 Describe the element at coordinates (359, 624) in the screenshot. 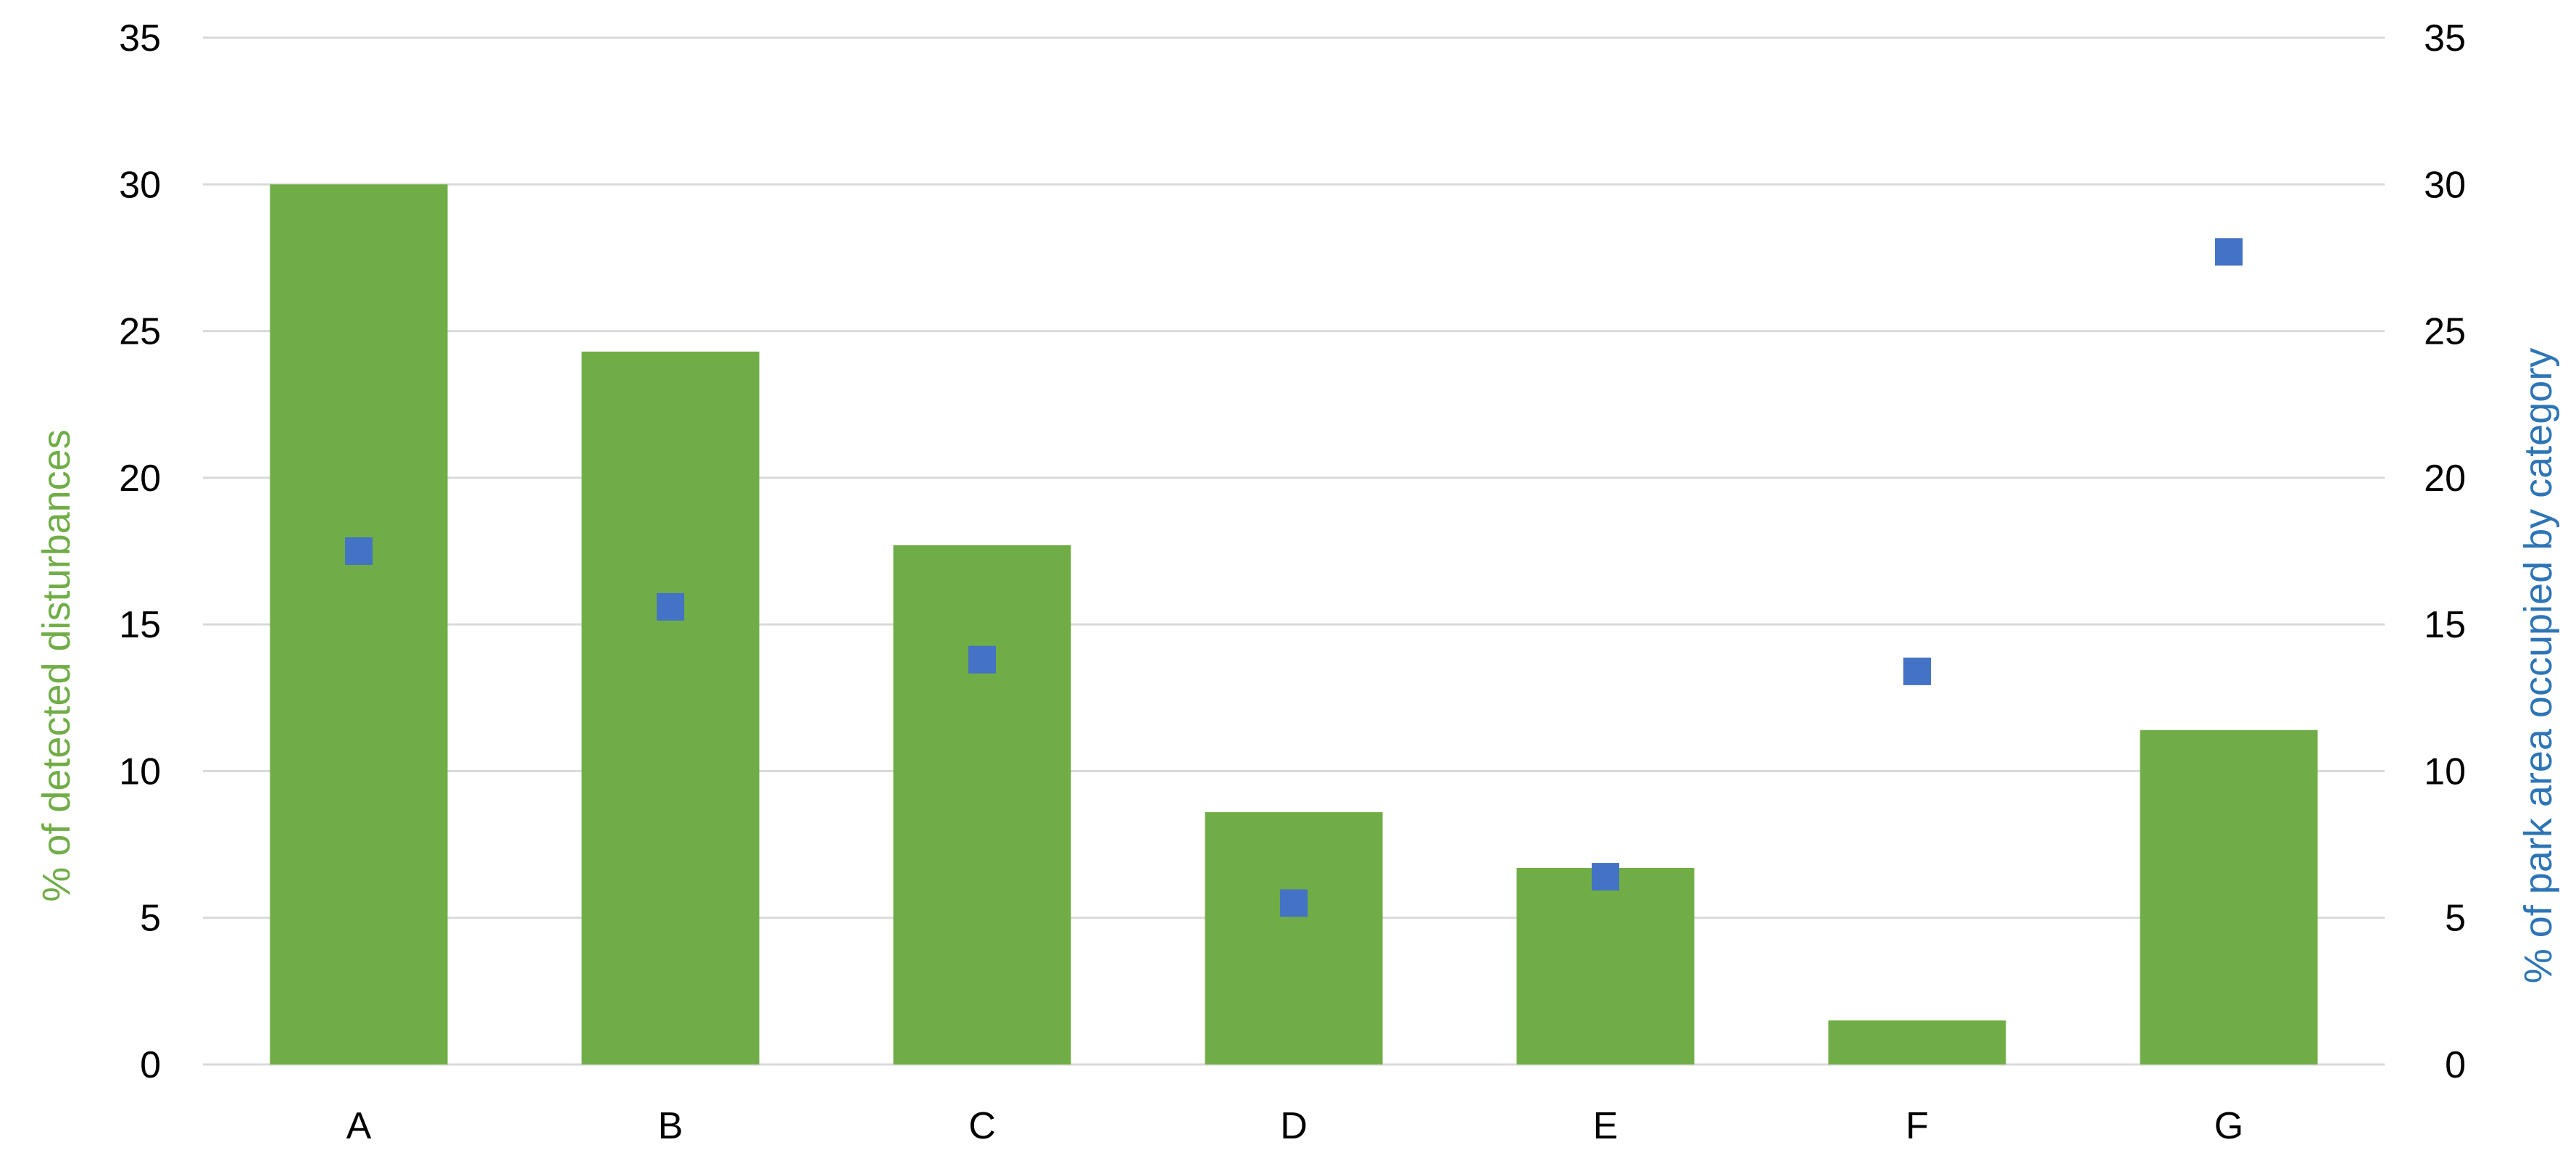

I see `bar-a` at that location.